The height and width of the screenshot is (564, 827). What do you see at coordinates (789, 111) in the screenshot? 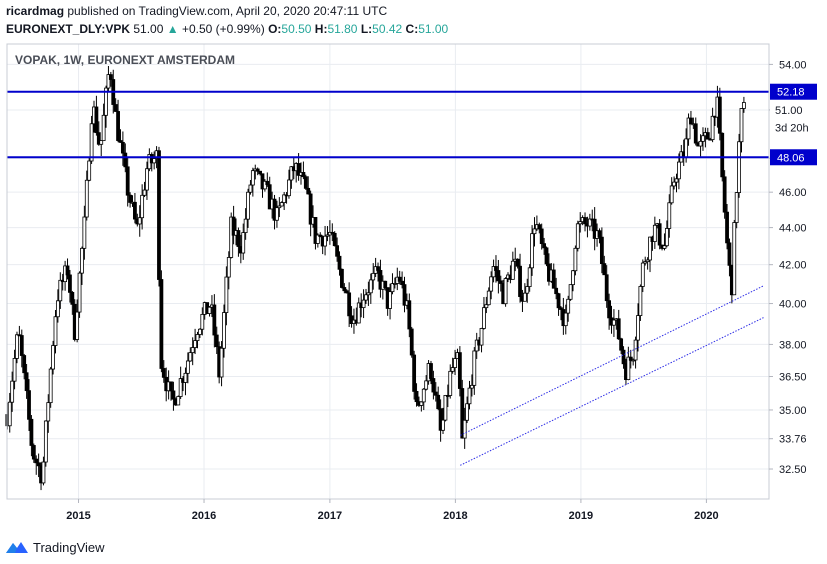
I see `price-tag-label: 51.00` at bounding box center [789, 111].